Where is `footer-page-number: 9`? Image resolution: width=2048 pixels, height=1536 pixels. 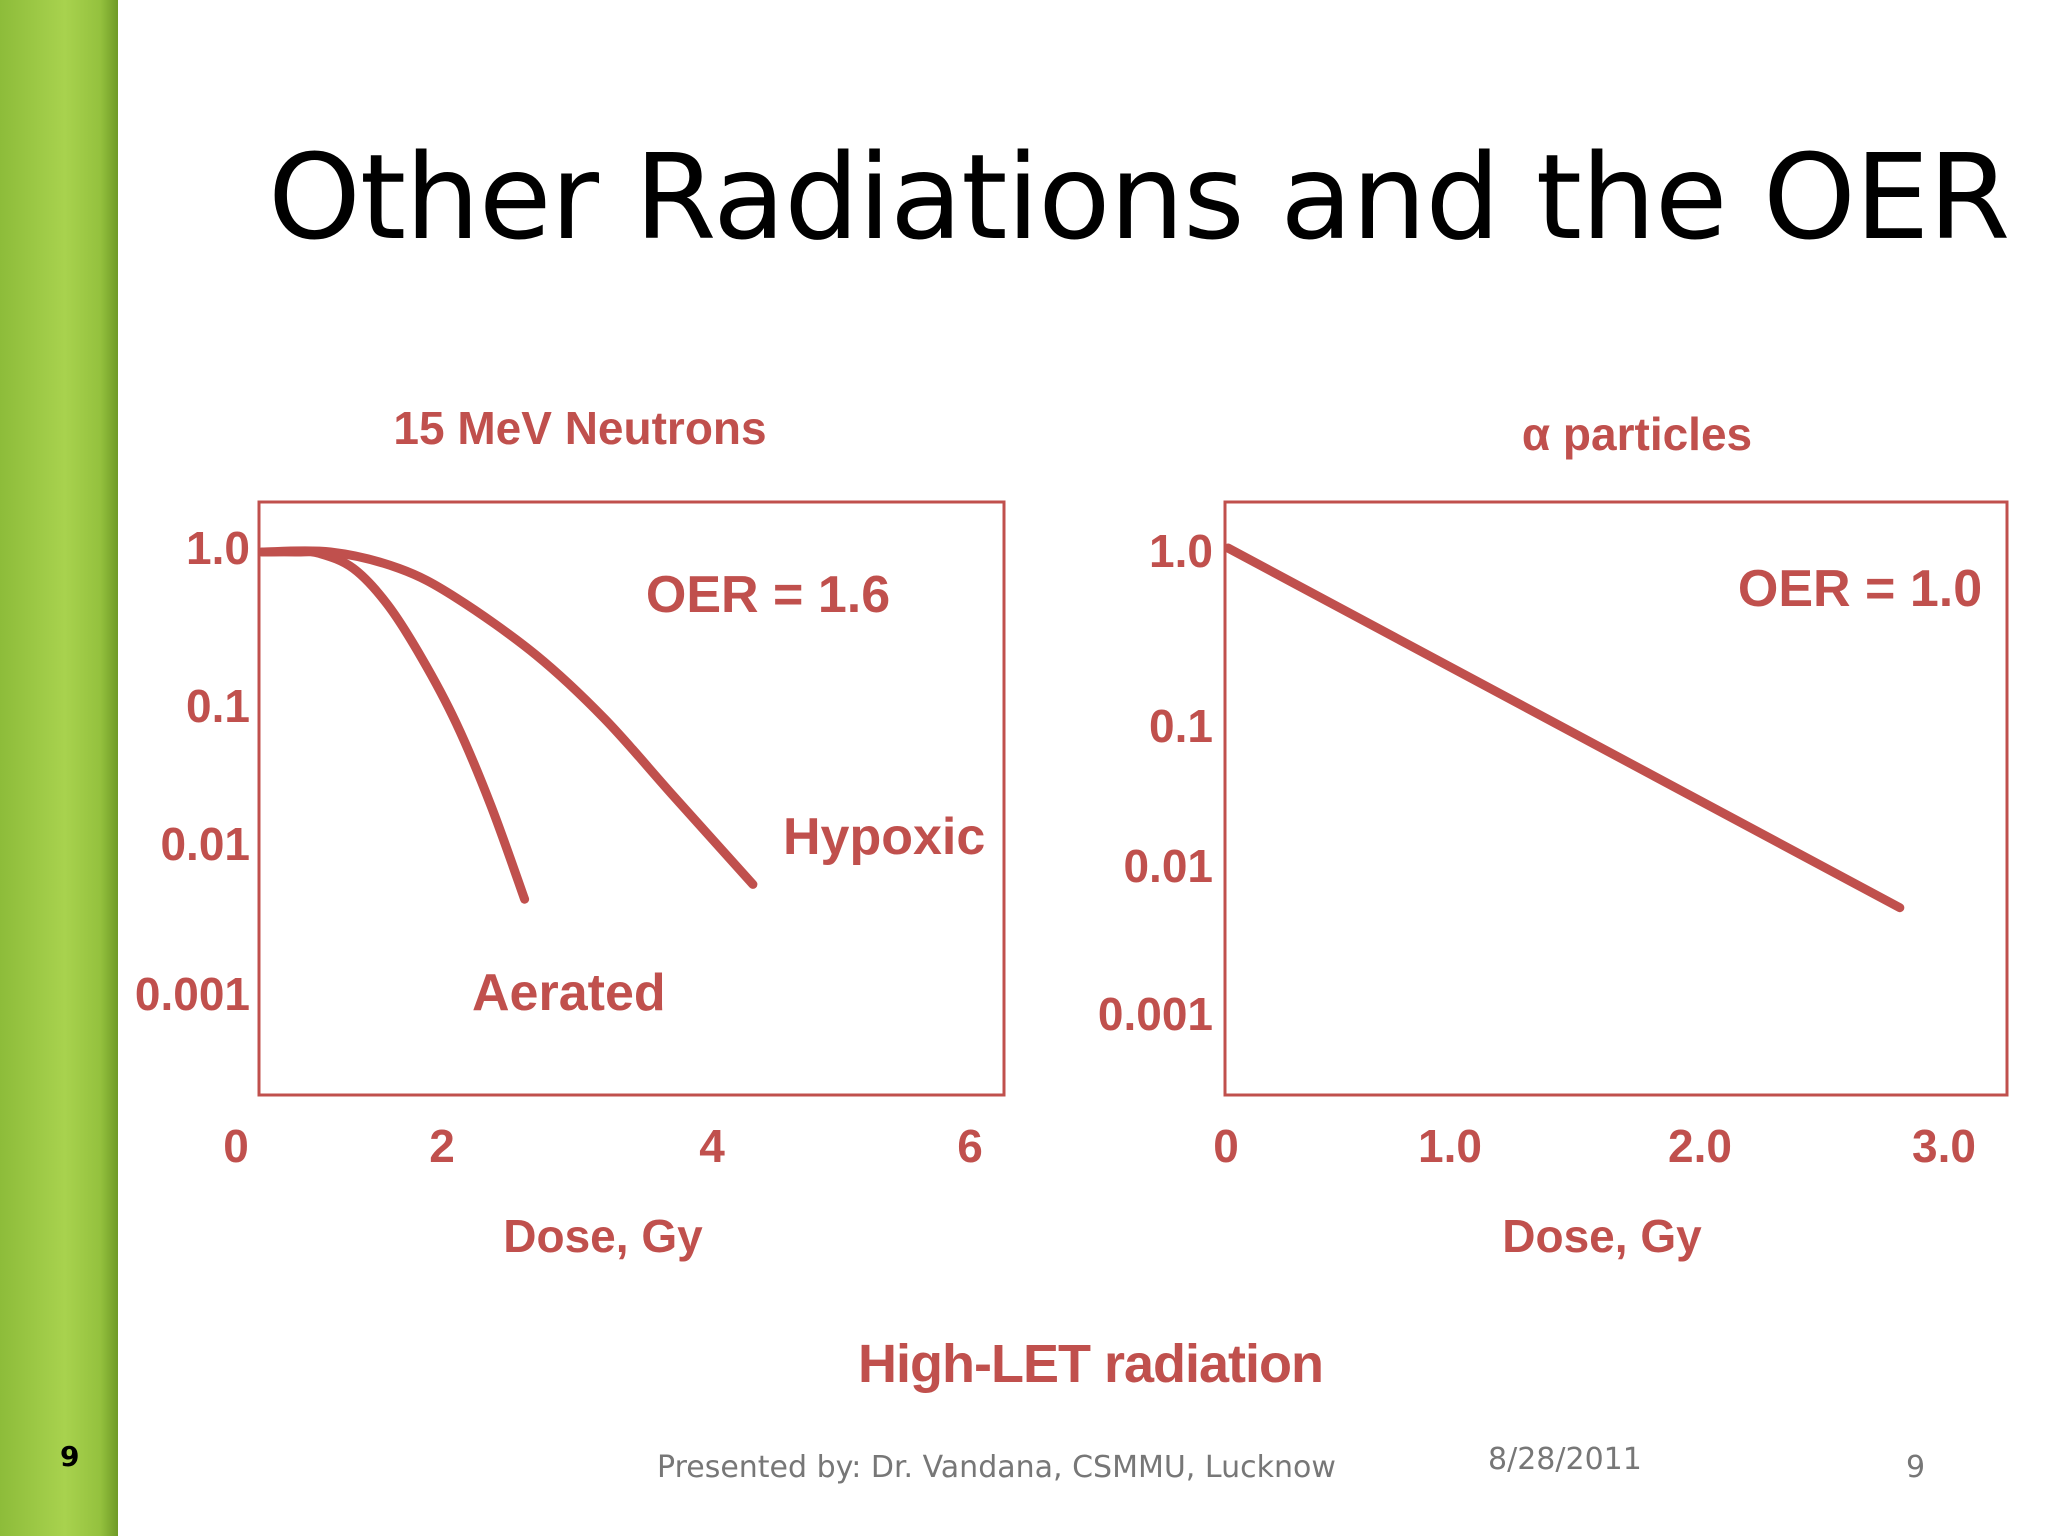
footer-page-number: 9 is located at coordinates (1916, 1467).